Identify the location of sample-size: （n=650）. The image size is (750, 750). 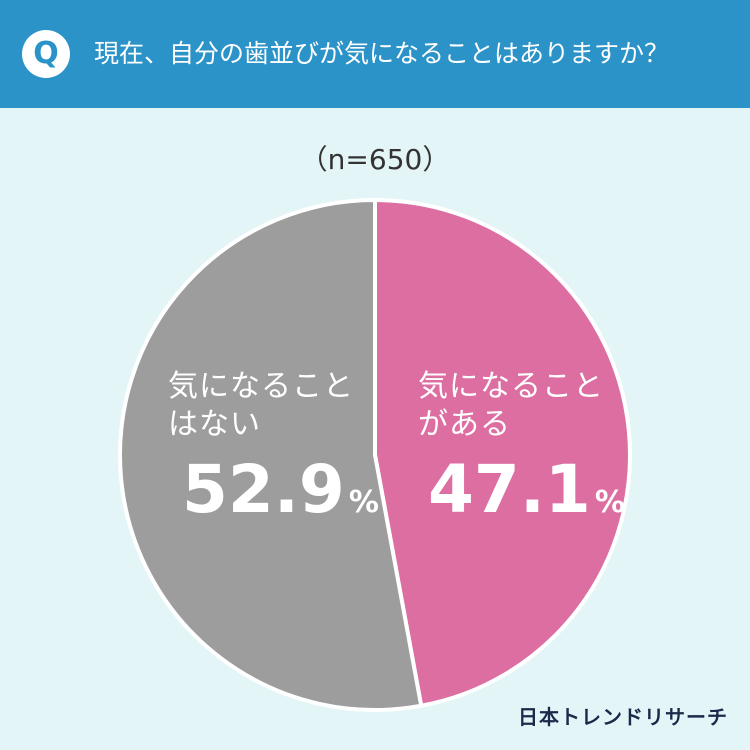
(375, 159).